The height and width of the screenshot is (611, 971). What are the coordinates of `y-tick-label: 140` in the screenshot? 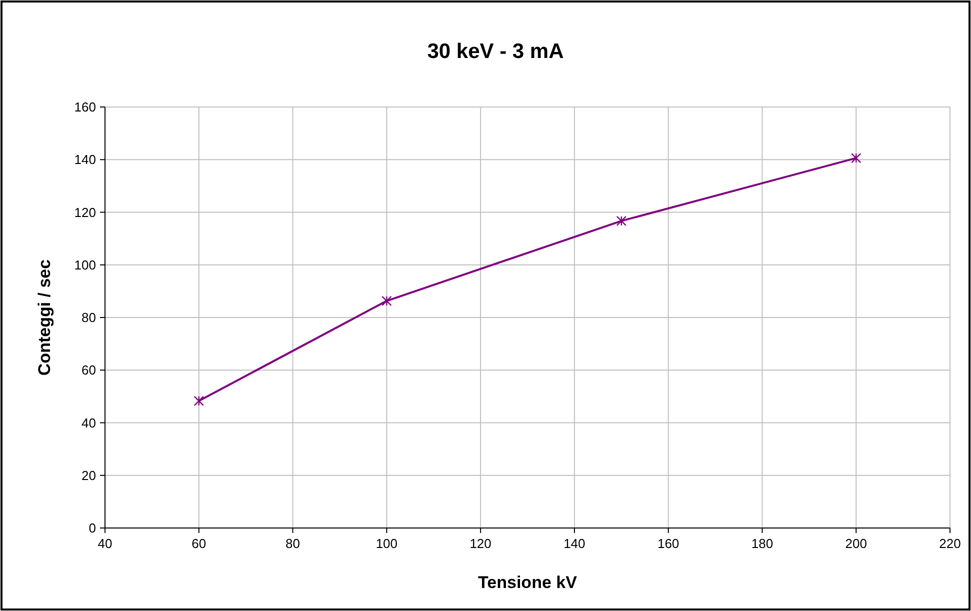 It's located at (85, 160).